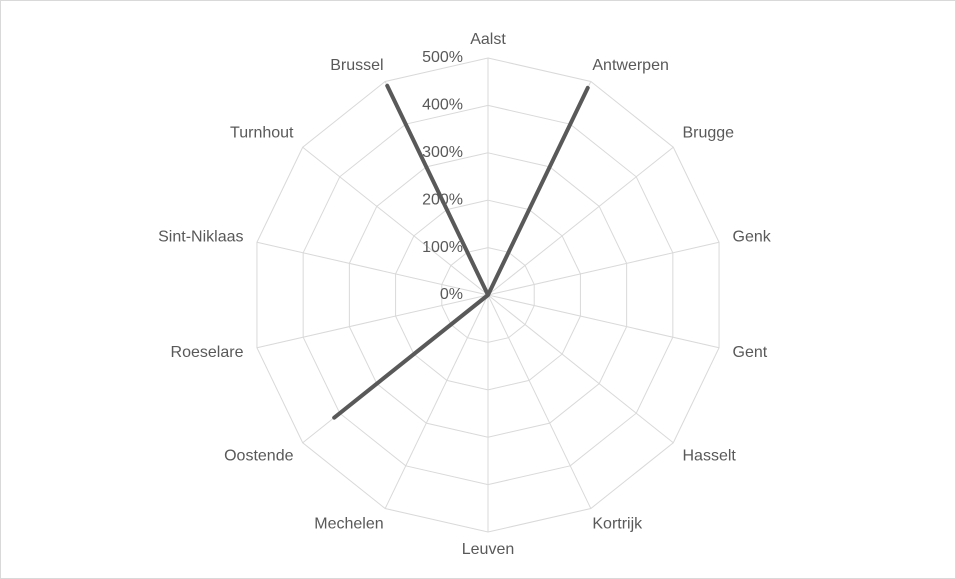 This screenshot has height=579, width=956. What do you see at coordinates (451, 294) in the screenshot?
I see `r-tick-label: 0%` at bounding box center [451, 294].